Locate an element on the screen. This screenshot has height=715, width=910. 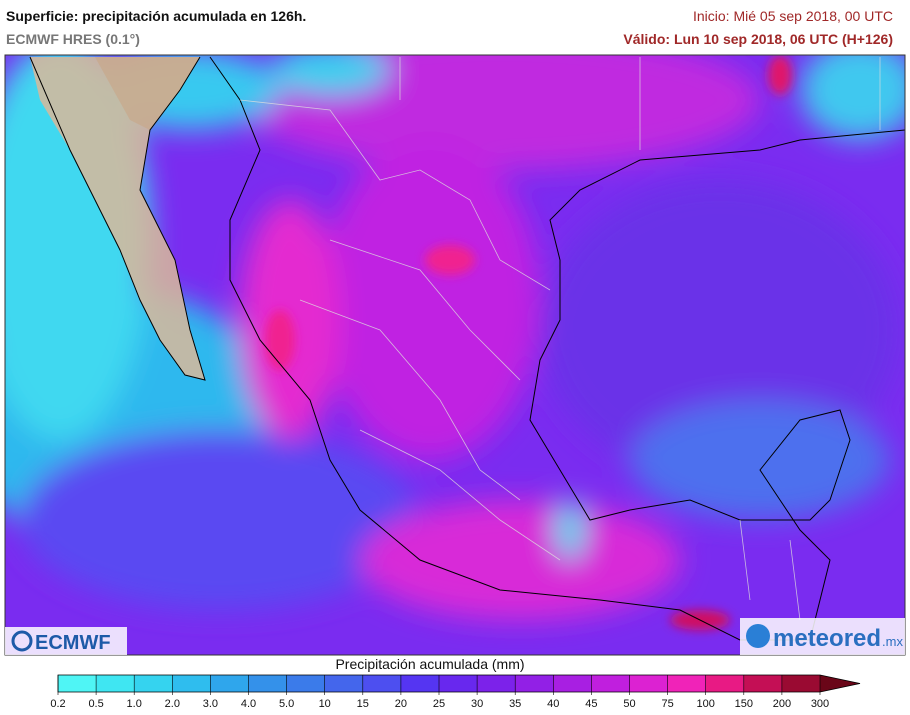
colorbar-tick-label: 25 is located at coordinates (439, 704).